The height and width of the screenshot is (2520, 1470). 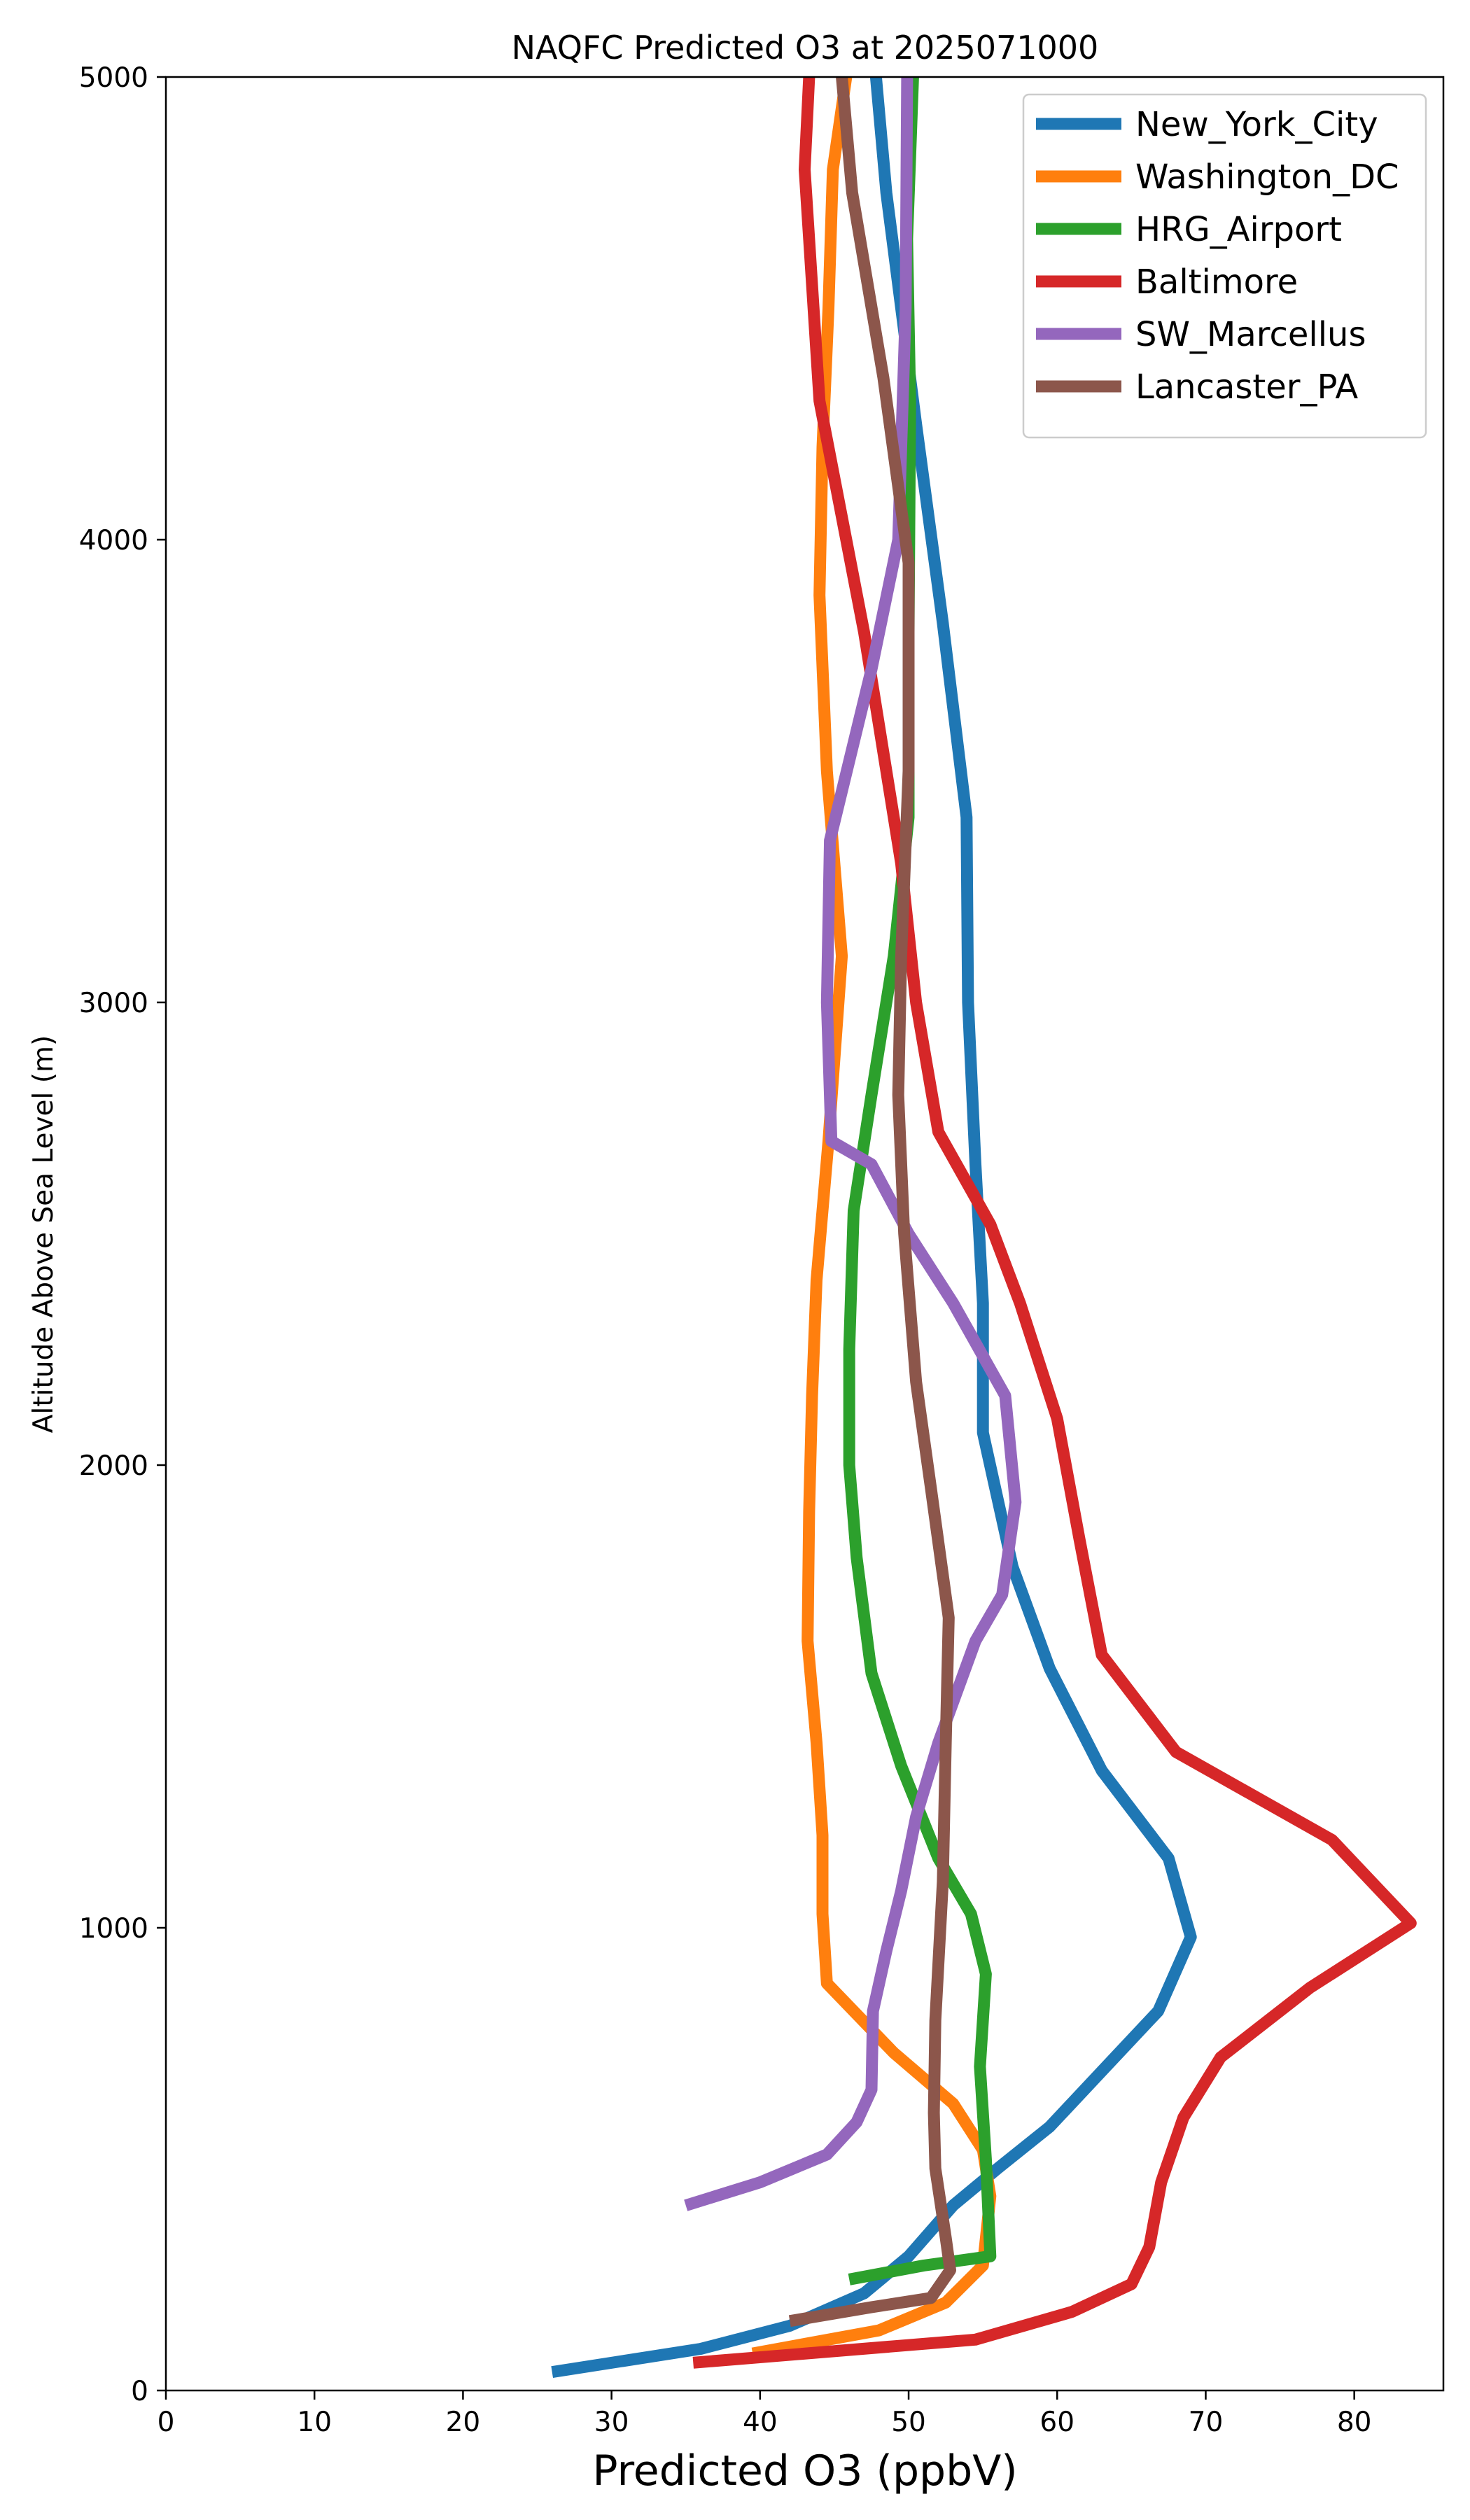 What do you see at coordinates (1267, 177) in the screenshot?
I see `legend-label-Washington_DC: Washington_DC` at bounding box center [1267, 177].